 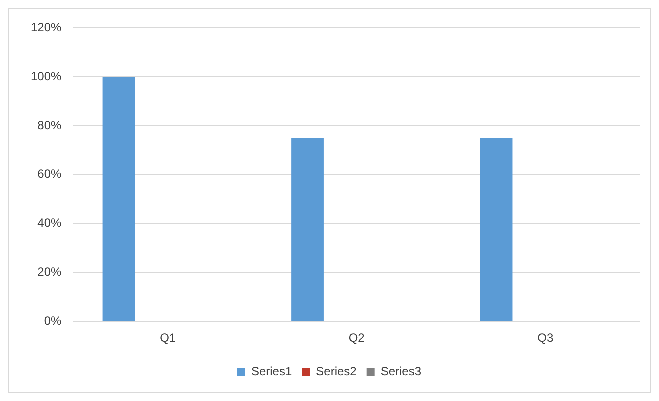 What do you see at coordinates (53, 321) in the screenshot?
I see `y-tick-label: 0%` at bounding box center [53, 321].